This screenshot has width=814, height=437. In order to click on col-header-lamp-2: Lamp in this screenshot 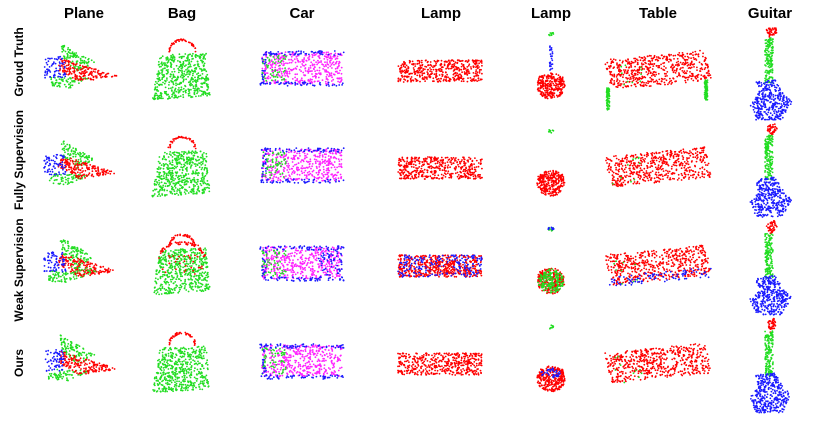, I will do `click(551, 13)`.